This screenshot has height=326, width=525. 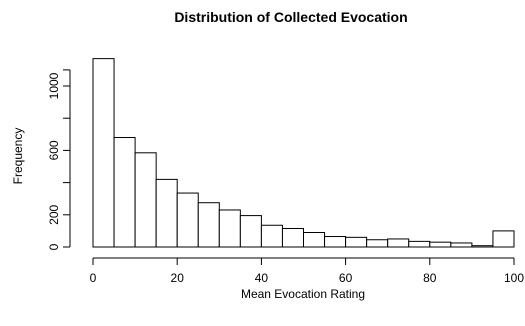 What do you see at coordinates (54, 246) in the screenshot?
I see `y-tick-label: 0` at bounding box center [54, 246].